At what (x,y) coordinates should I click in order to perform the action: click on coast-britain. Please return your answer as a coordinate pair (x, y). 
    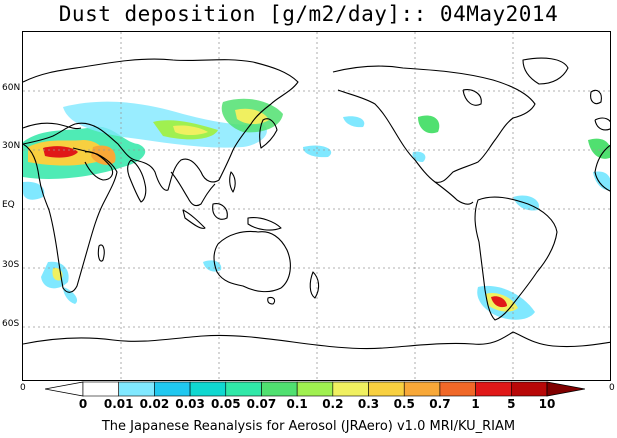
    Looking at the image, I should click on (596, 97).